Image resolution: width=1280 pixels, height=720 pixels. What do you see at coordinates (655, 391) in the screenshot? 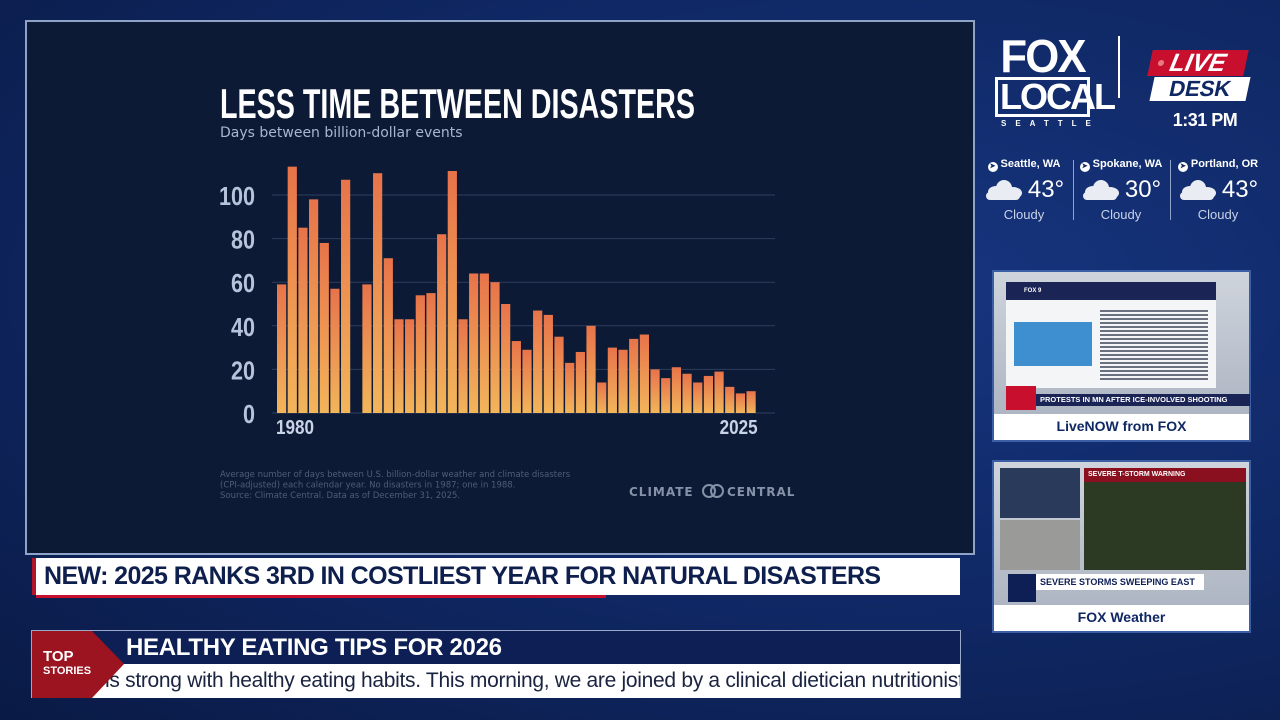
I see `bar-2016` at bounding box center [655, 391].